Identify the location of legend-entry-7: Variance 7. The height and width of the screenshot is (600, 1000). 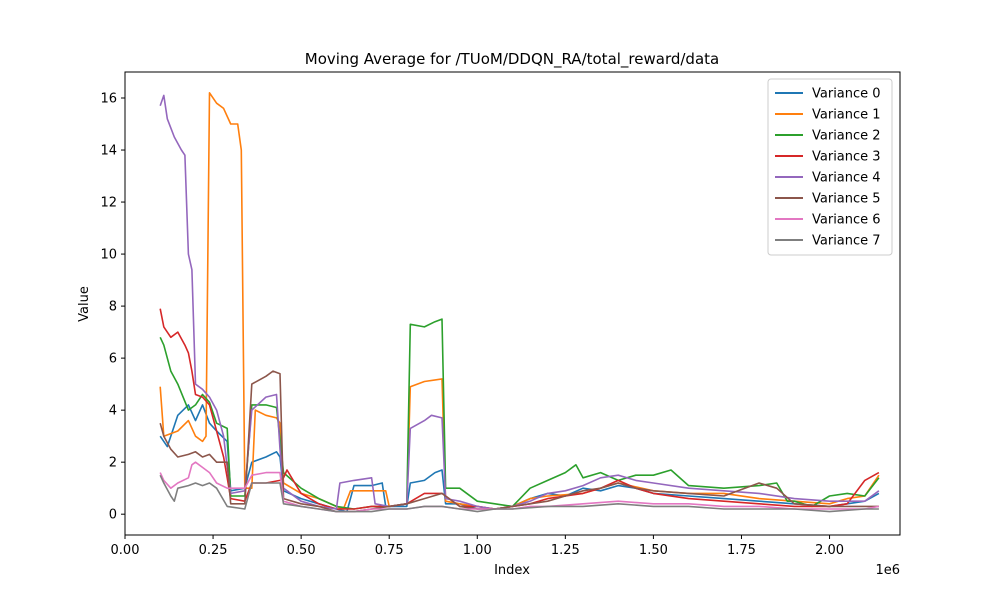
(846, 241).